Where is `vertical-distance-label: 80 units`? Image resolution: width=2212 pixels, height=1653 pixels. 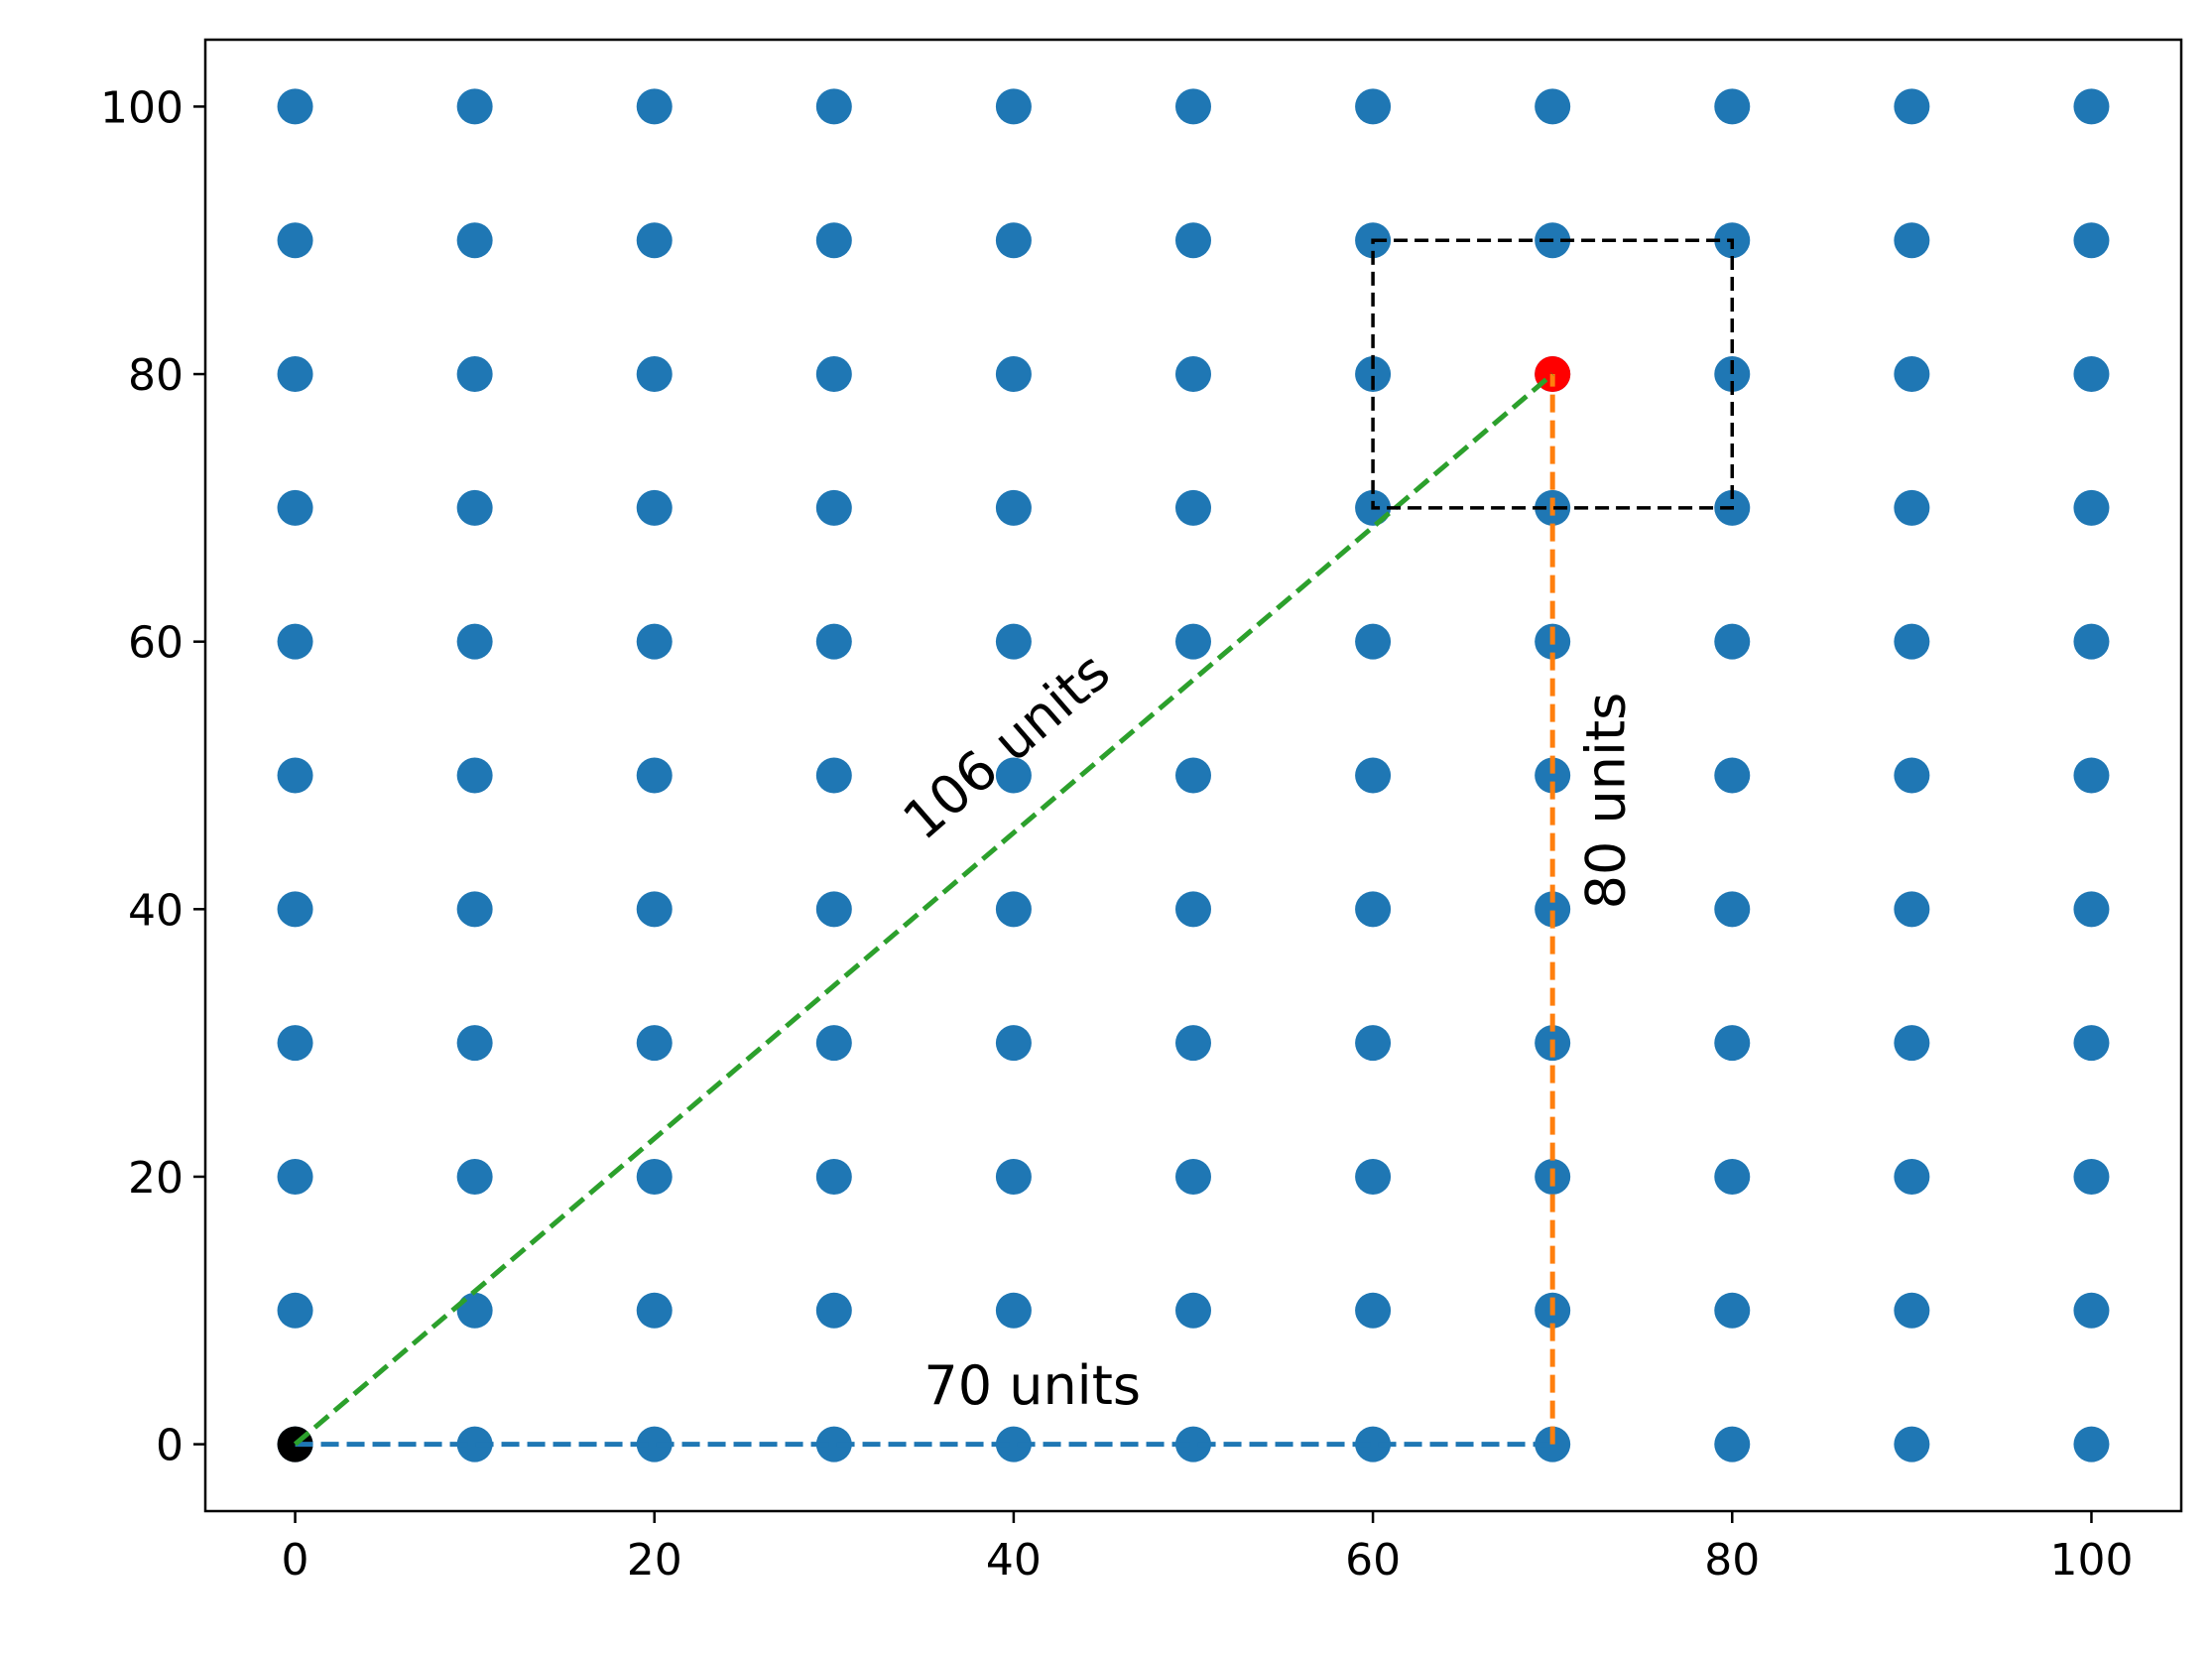 vertical-distance-label: 80 units is located at coordinates (1606, 801).